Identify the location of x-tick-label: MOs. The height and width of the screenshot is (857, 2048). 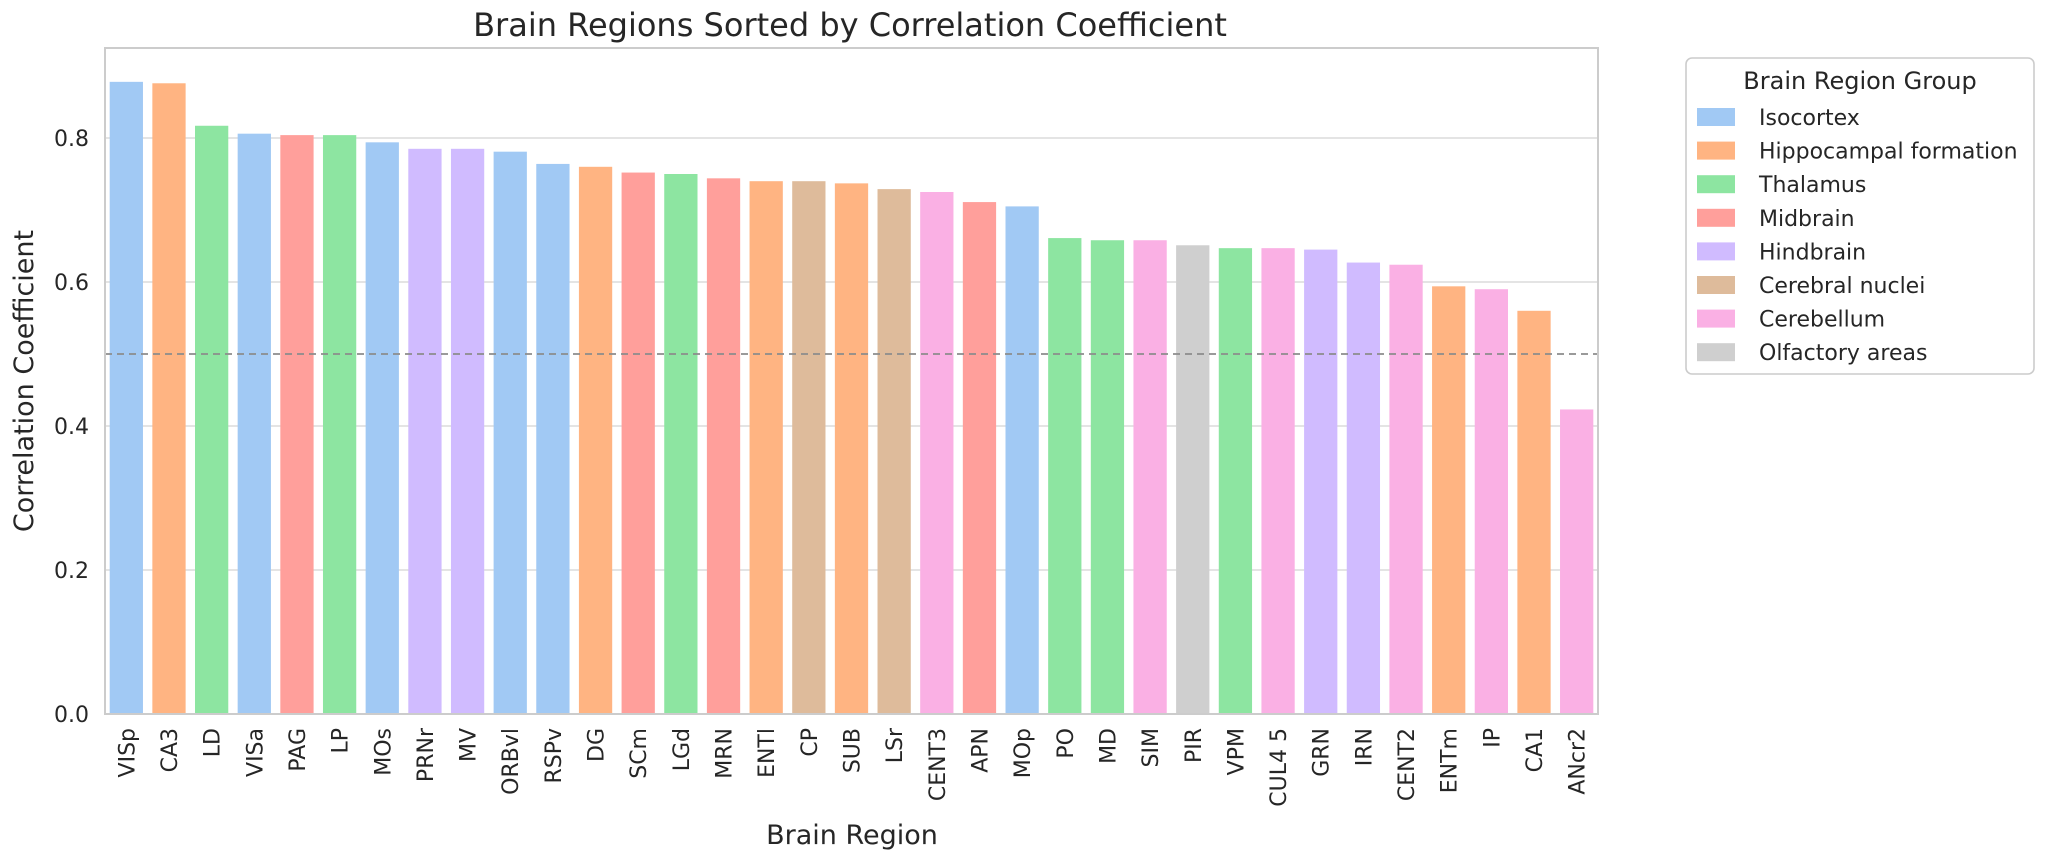
(383, 752).